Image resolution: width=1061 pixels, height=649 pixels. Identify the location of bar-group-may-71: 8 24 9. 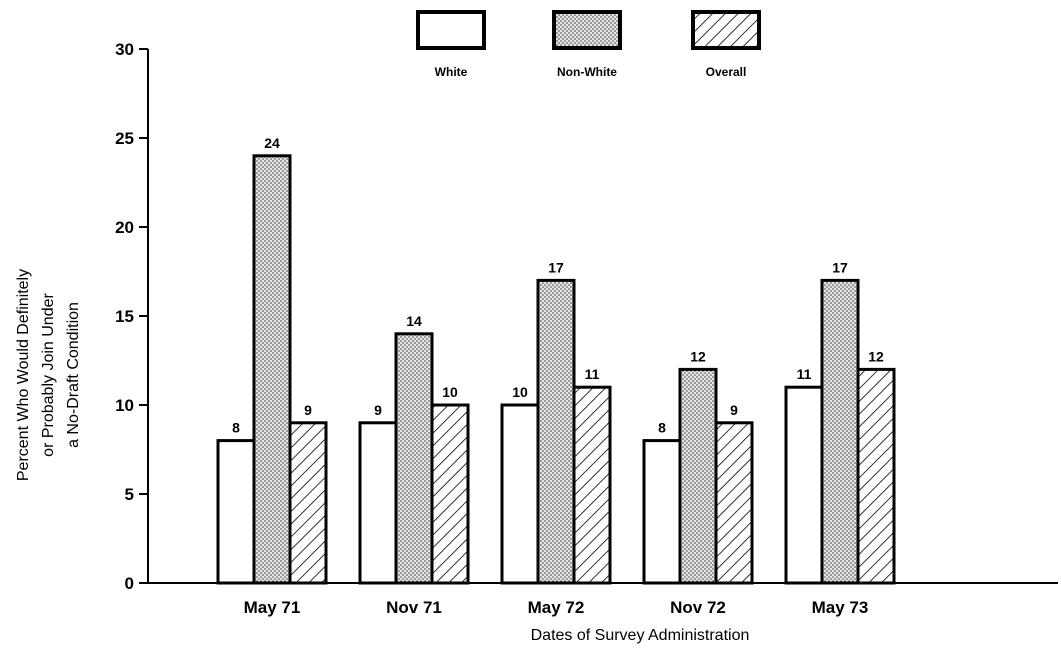
(272, 360).